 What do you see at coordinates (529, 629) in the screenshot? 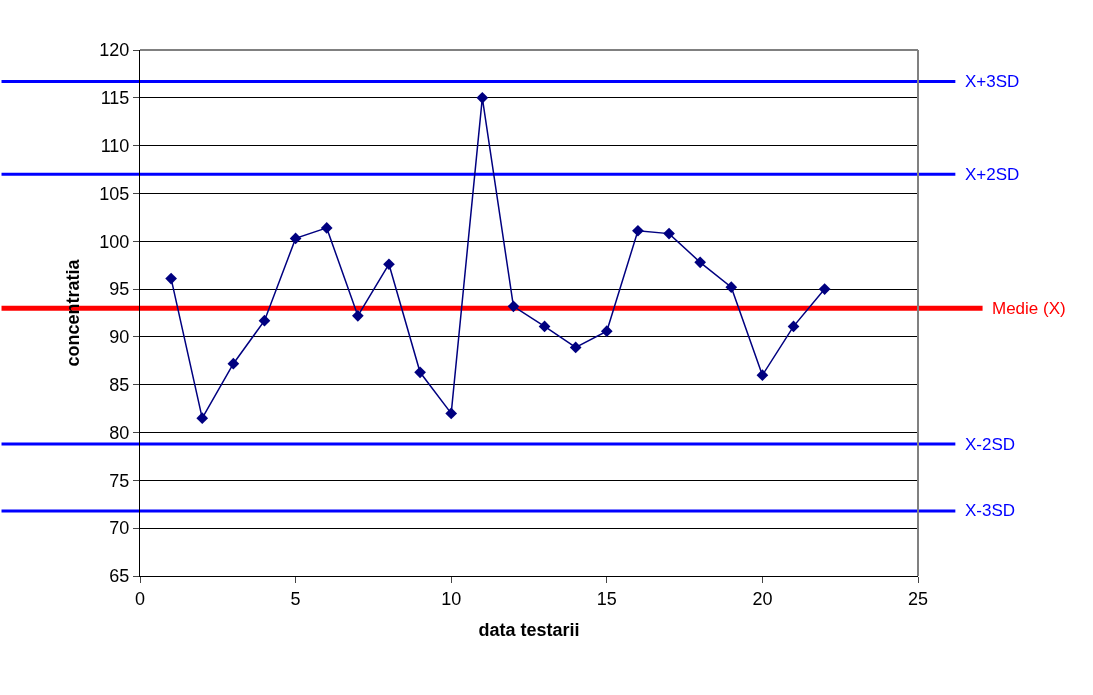
I see `x-axis-title: data testarii` at bounding box center [529, 629].